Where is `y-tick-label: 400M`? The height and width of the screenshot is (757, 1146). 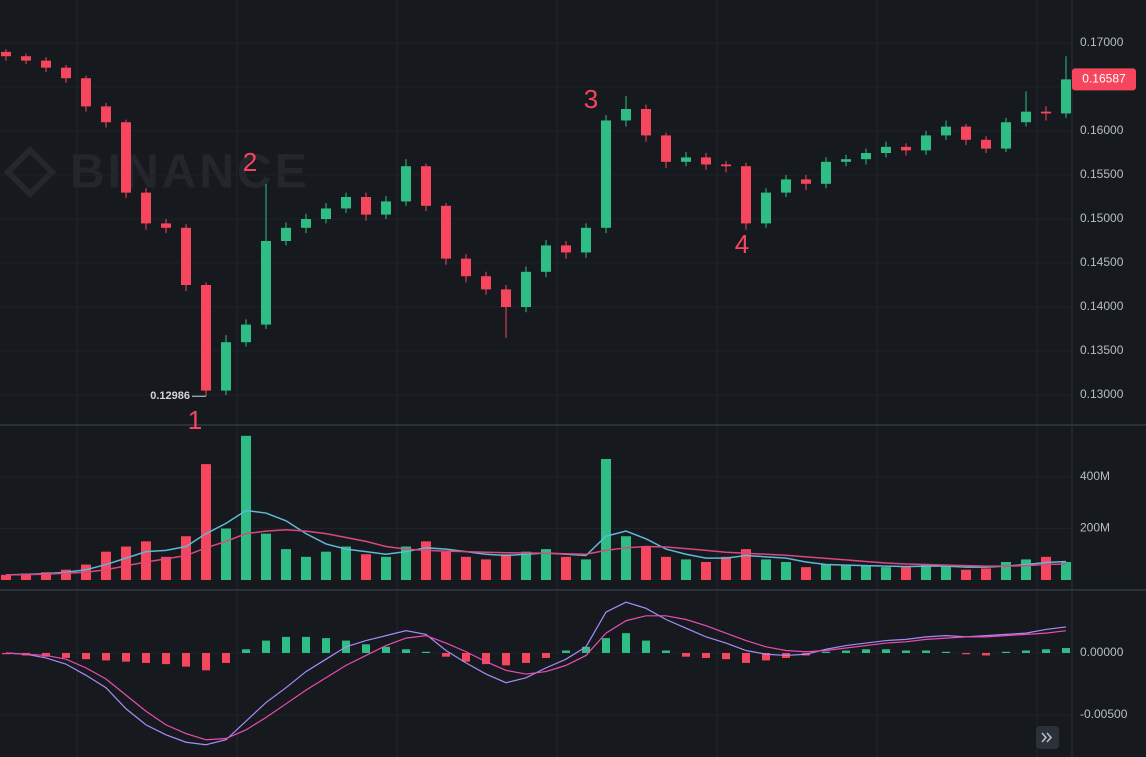
y-tick-label: 400M is located at coordinates (1095, 476).